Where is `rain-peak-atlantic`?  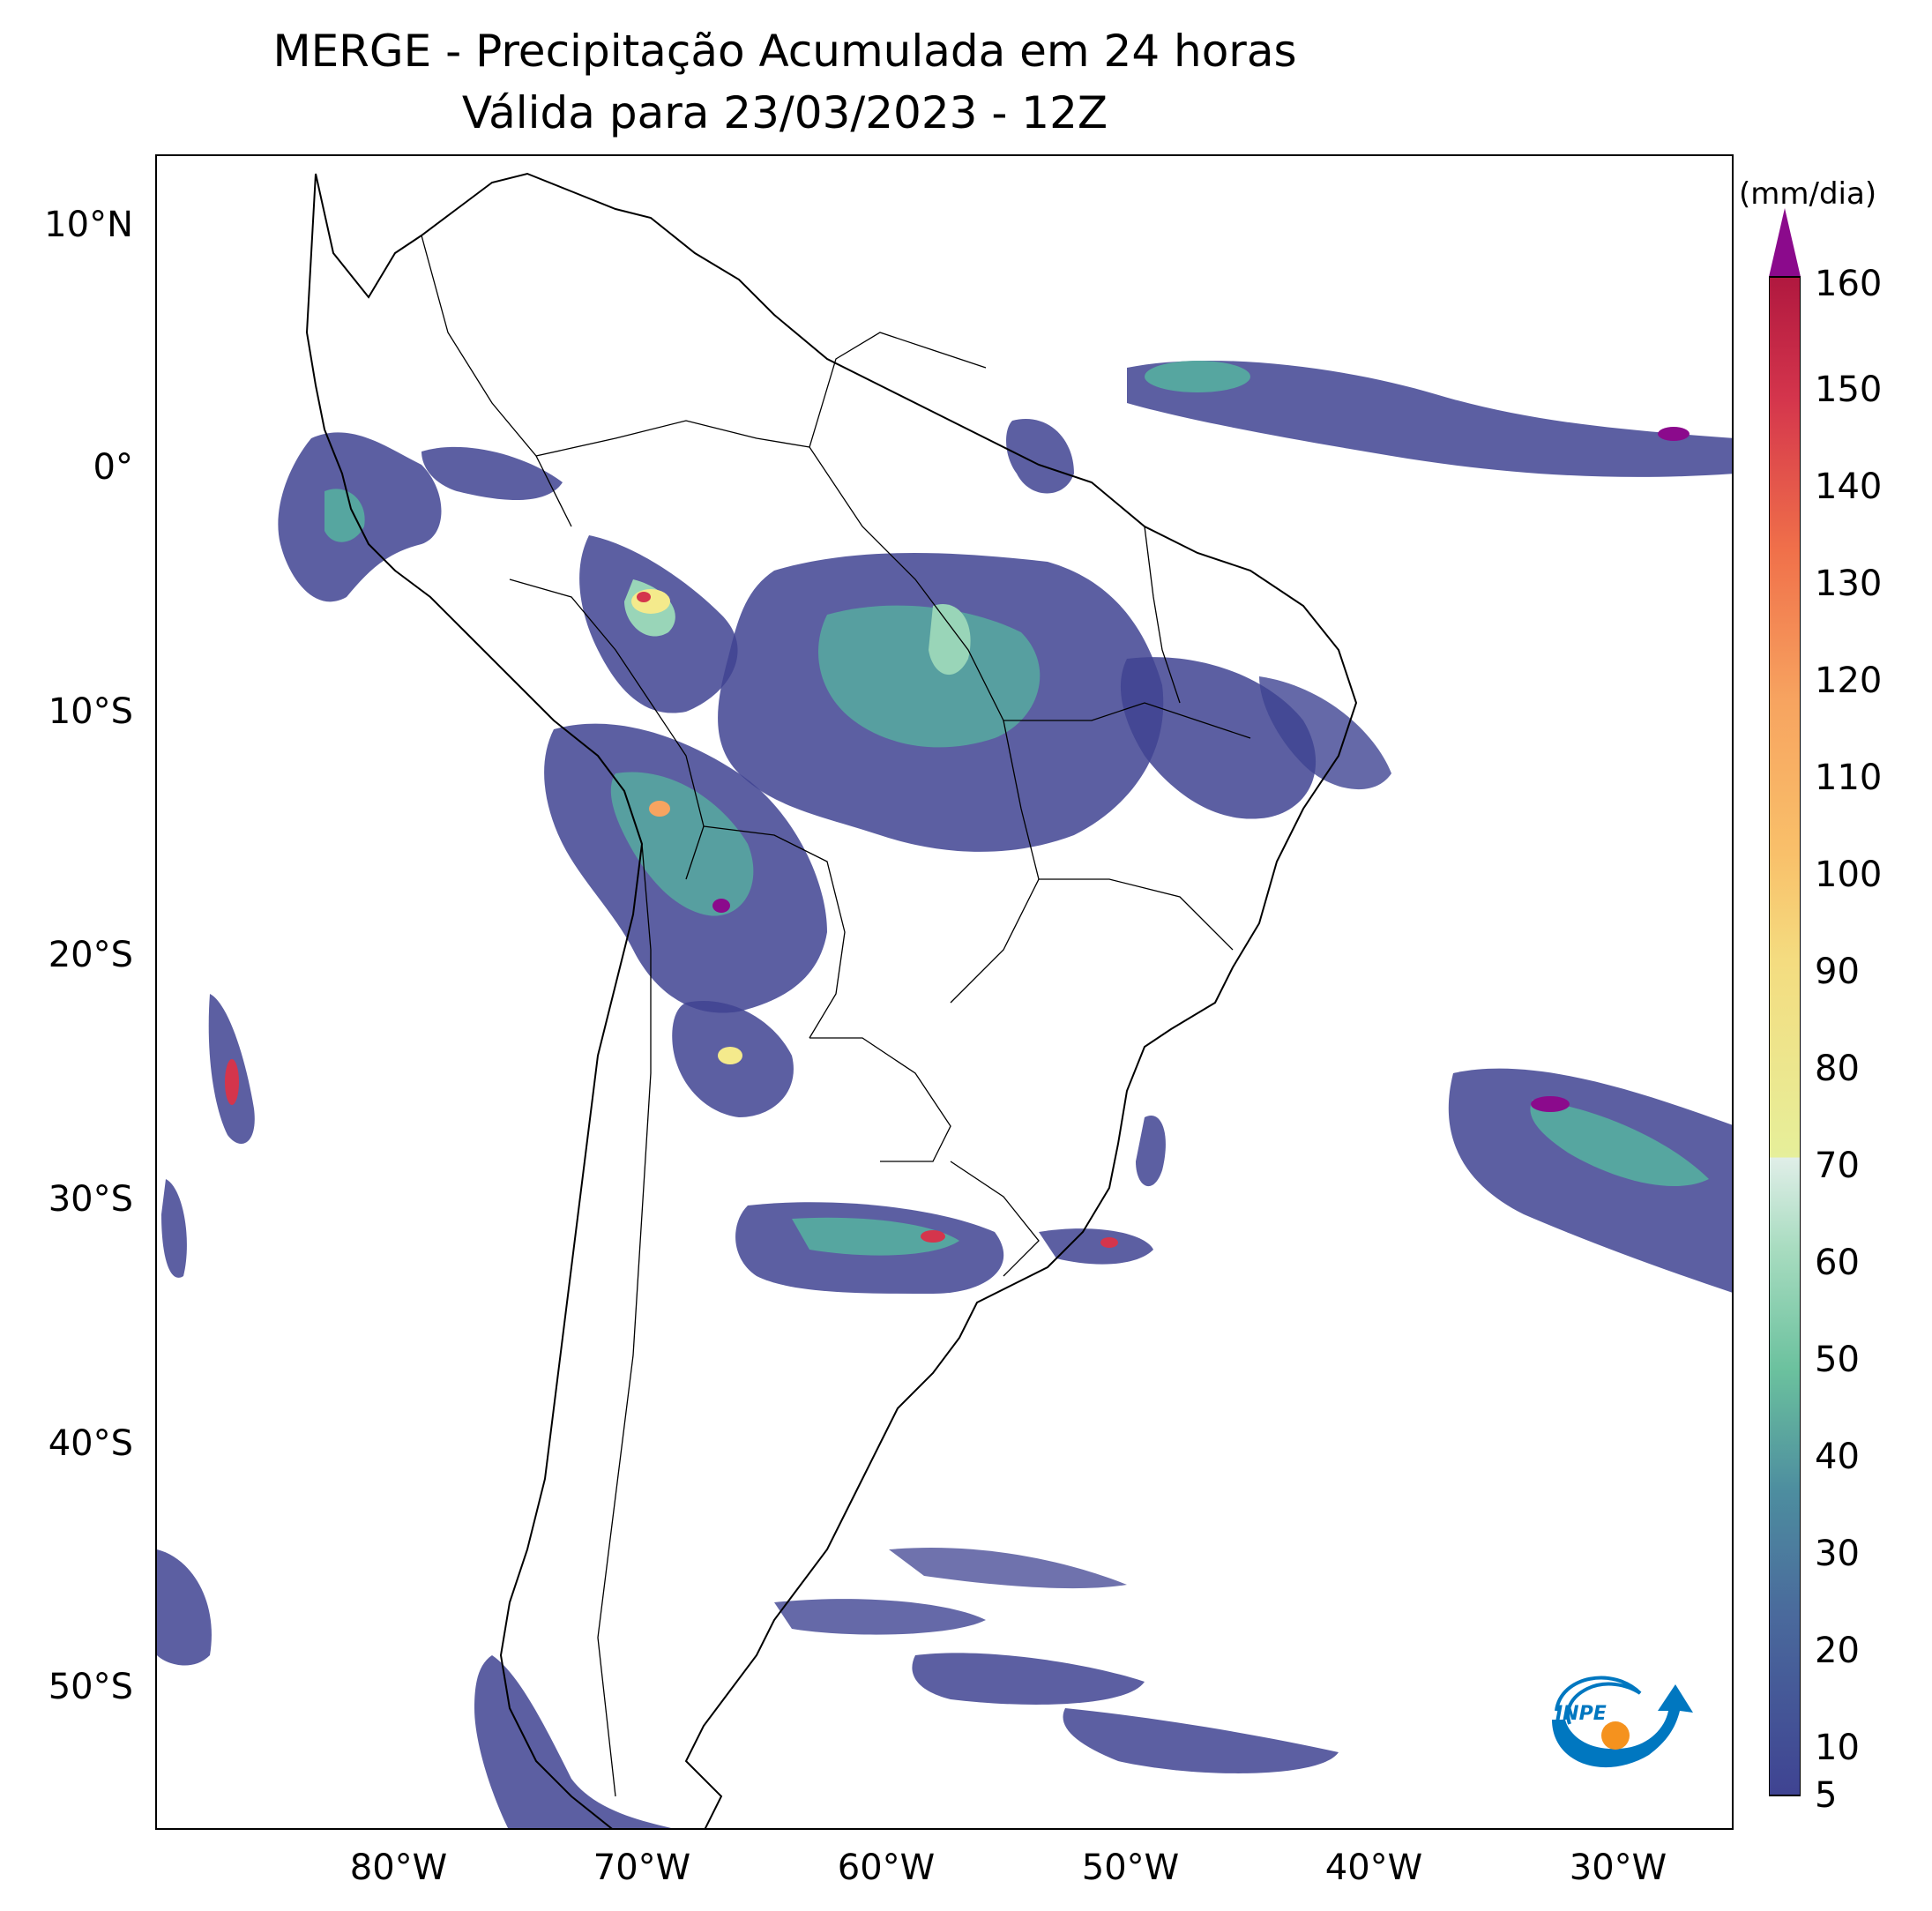
rain-peak-atlantic is located at coordinates (1674, 434).